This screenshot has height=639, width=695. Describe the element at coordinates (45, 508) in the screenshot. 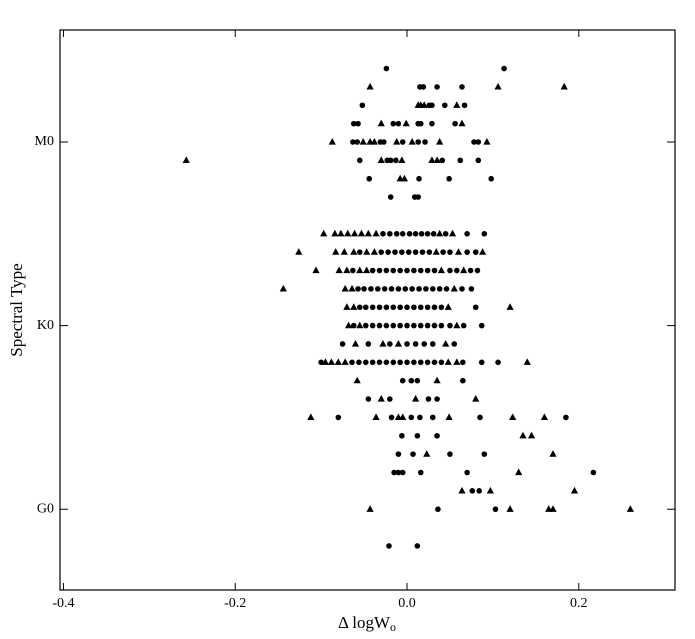

I see `y-tick-label: G0` at that location.